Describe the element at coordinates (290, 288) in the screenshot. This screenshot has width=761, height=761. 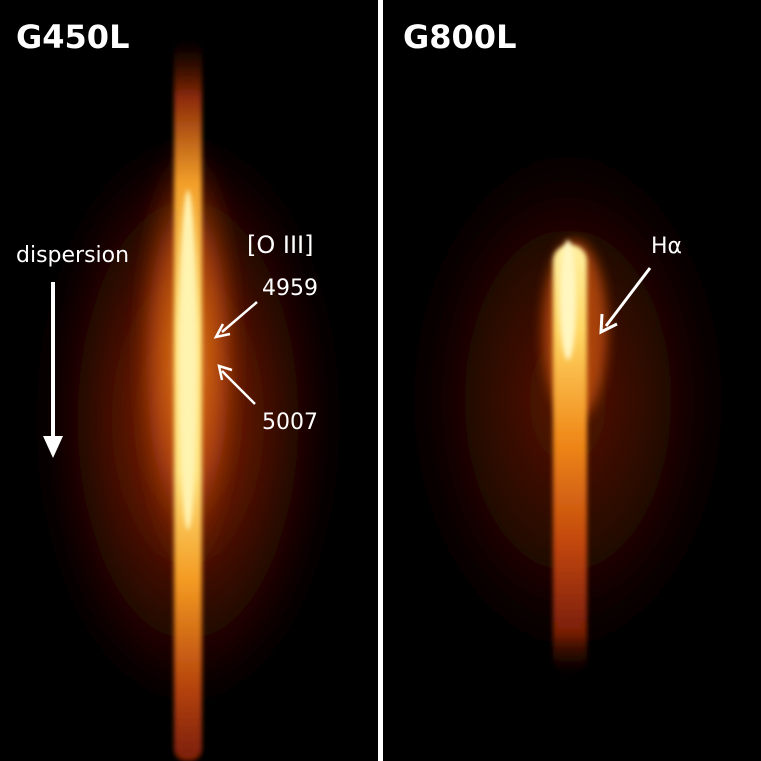
I see `line-4959-label: 4959` at that location.